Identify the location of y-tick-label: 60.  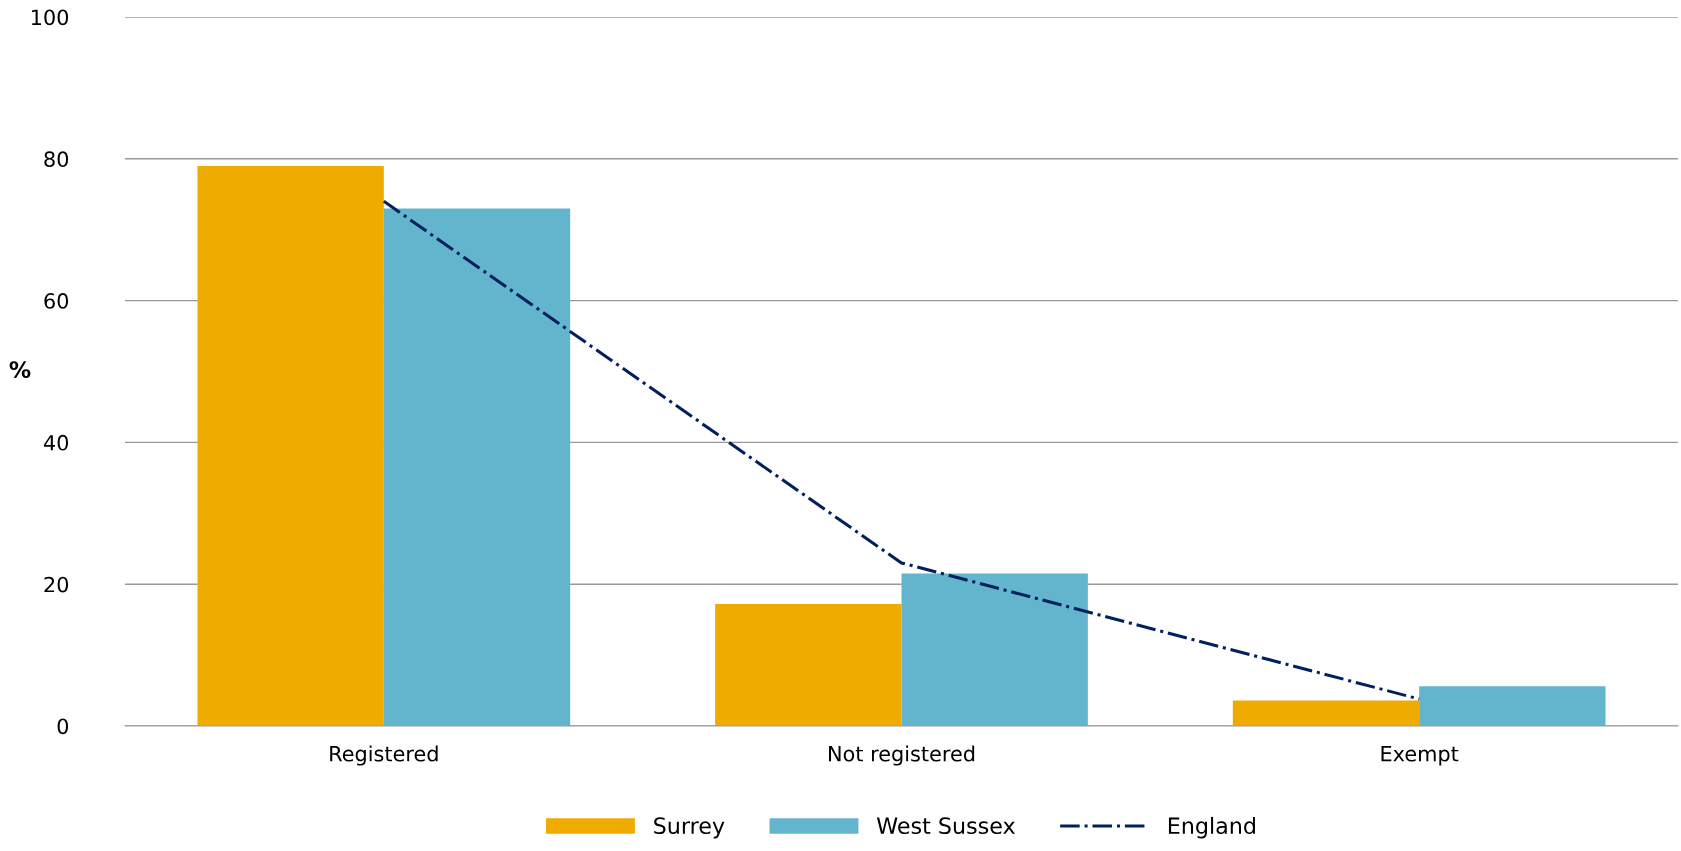
(56, 301).